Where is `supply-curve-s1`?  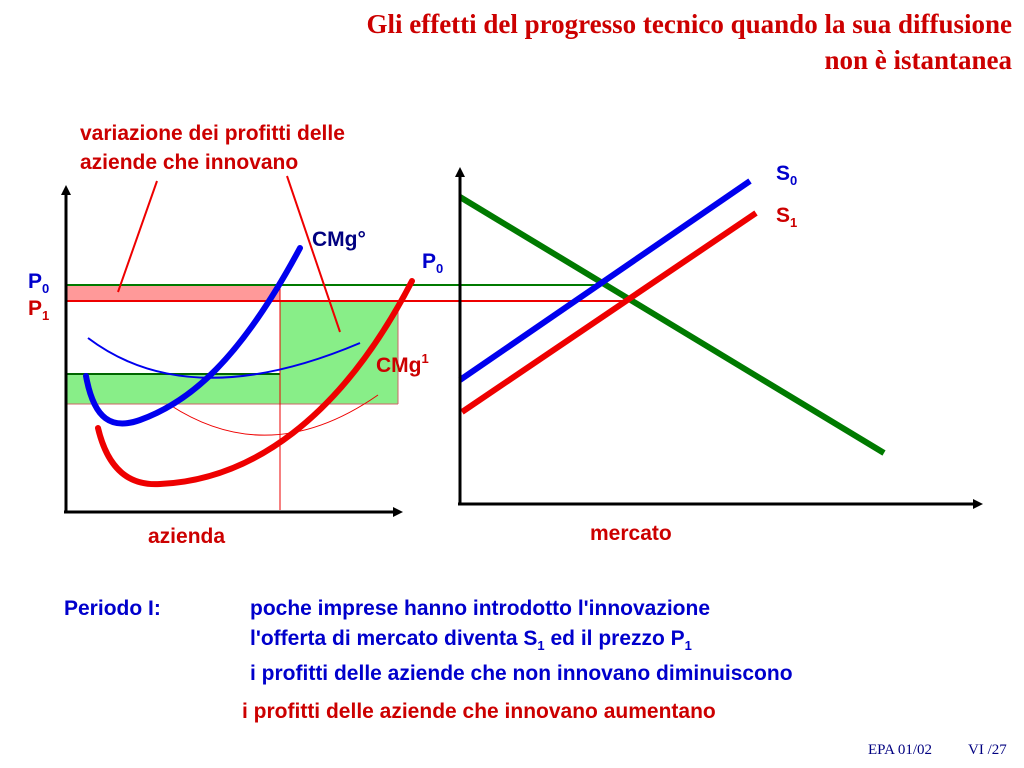 supply-curve-s1 is located at coordinates (609, 312).